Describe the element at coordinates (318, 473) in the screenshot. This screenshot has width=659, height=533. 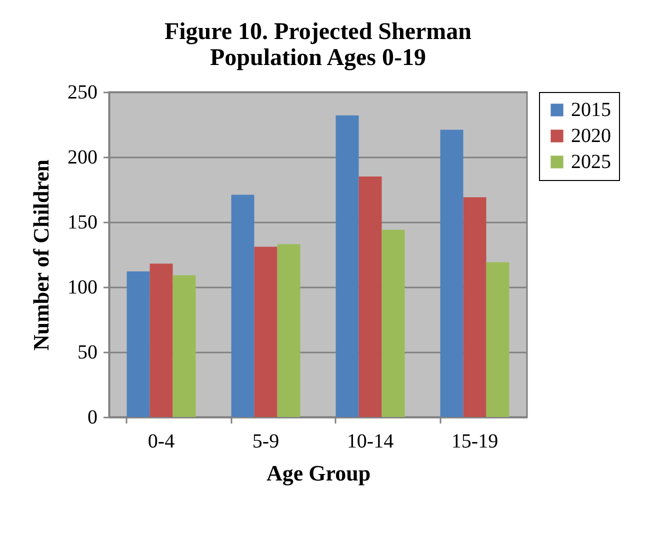
I see `x-axis-title: Age Group` at that location.